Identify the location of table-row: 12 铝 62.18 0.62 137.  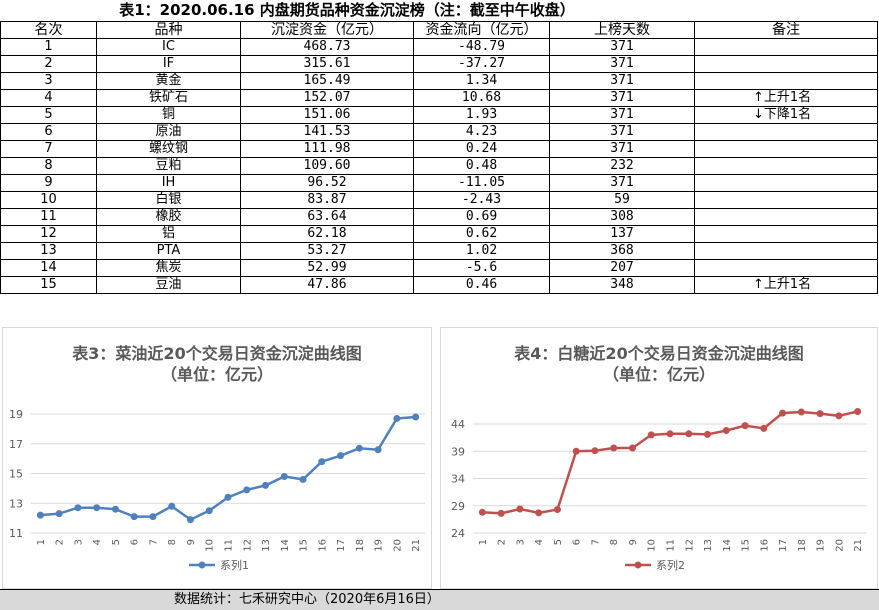
(439, 234).